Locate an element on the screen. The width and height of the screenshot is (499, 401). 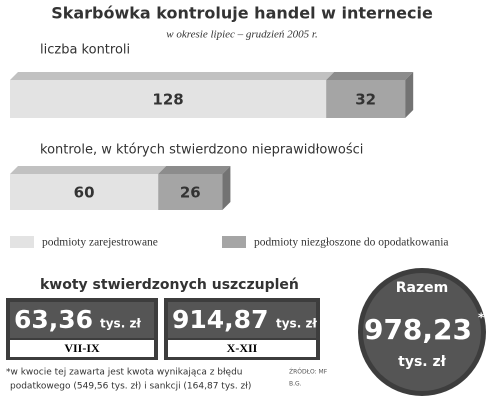
amounts-title: kwoty stwierdzonych uszczupleń is located at coordinates (169, 285).